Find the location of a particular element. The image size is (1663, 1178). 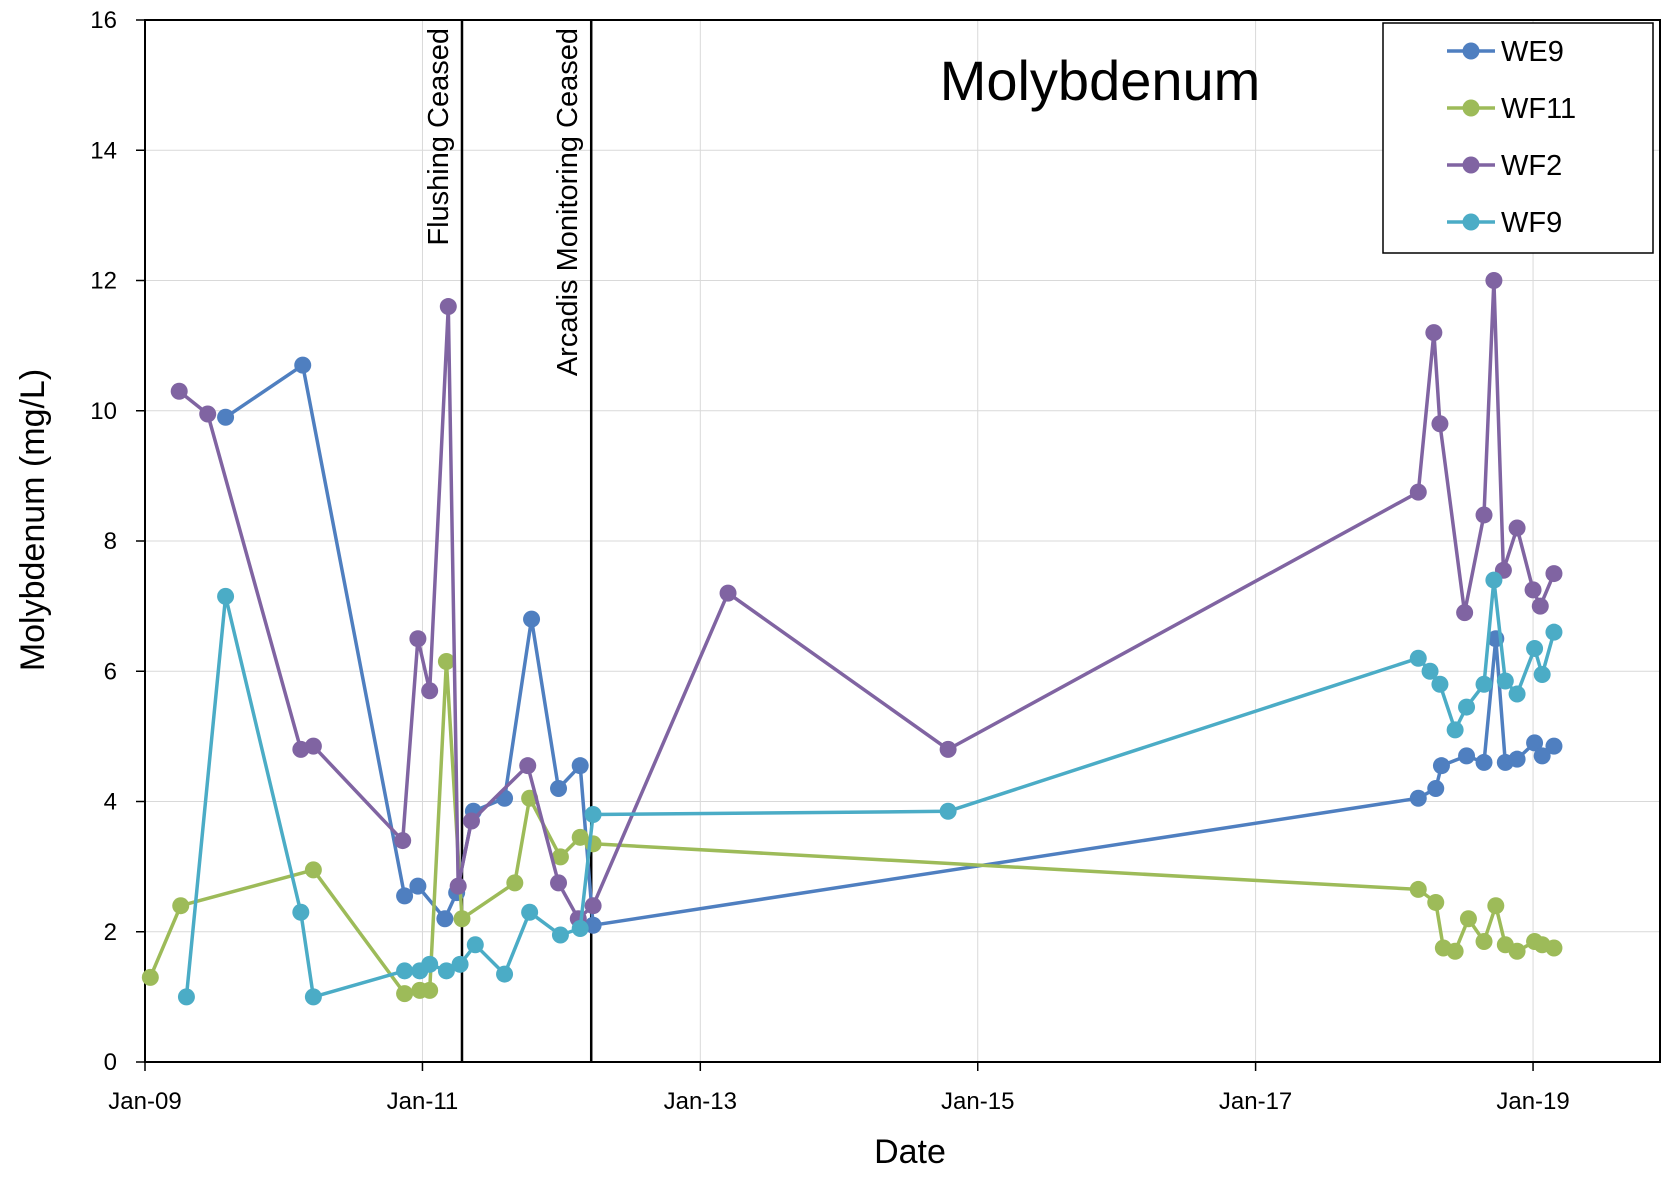

annotation-label: Arcadis Monitoring Ceased is located at coordinates (568, 202).